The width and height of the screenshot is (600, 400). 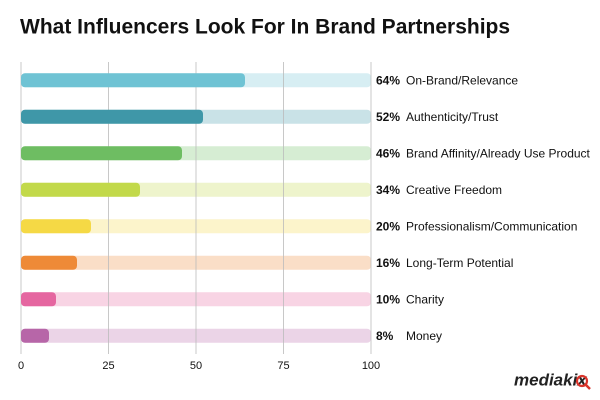 What do you see at coordinates (388, 263) in the screenshot?
I see `value-label: 16%` at bounding box center [388, 263].